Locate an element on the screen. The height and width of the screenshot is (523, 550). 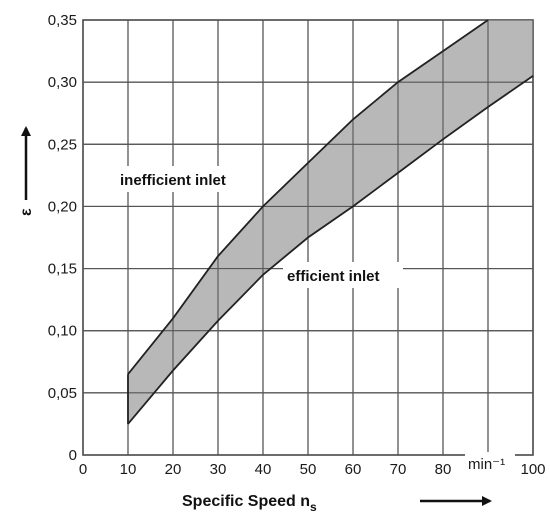
series-label-efficient: efficient inlet is located at coordinates (333, 276).